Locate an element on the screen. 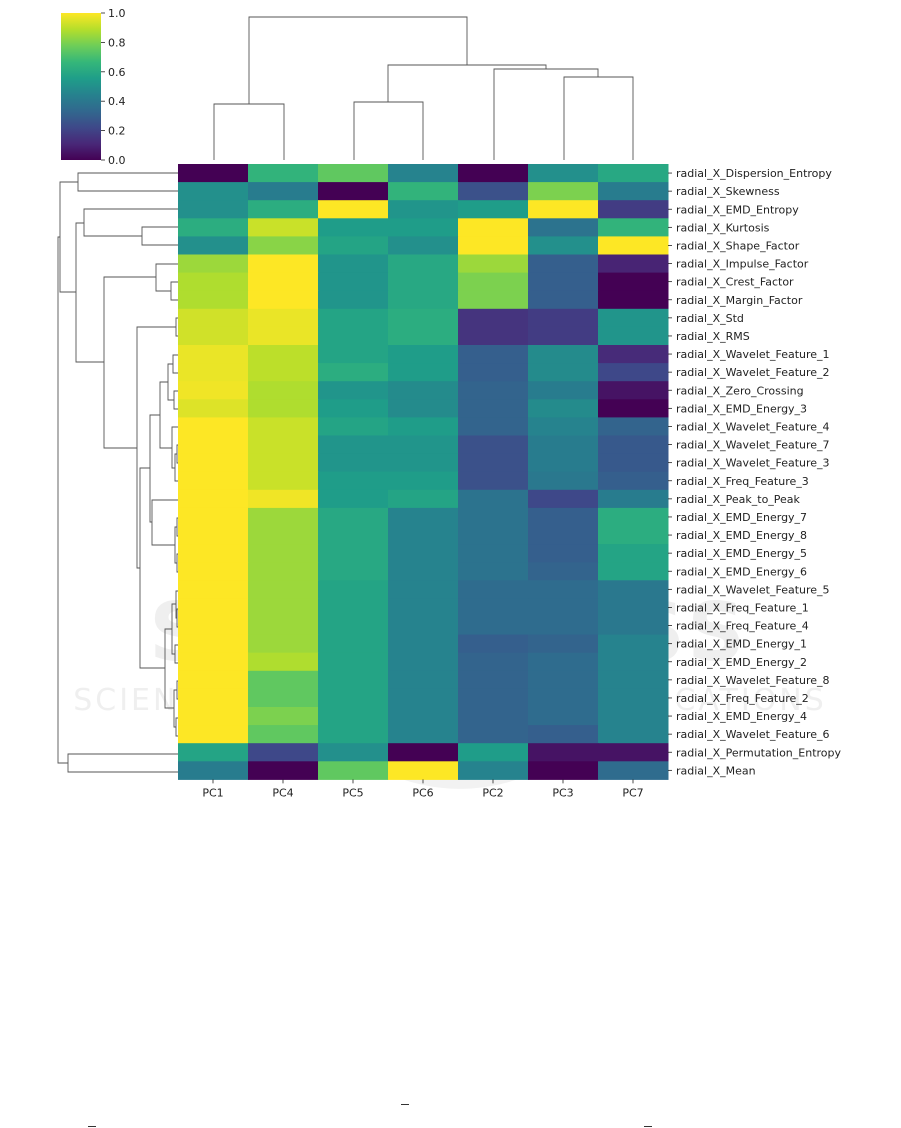  row-label: radial_X_Wavelet_Feature_7 is located at coordinates (753, 445).